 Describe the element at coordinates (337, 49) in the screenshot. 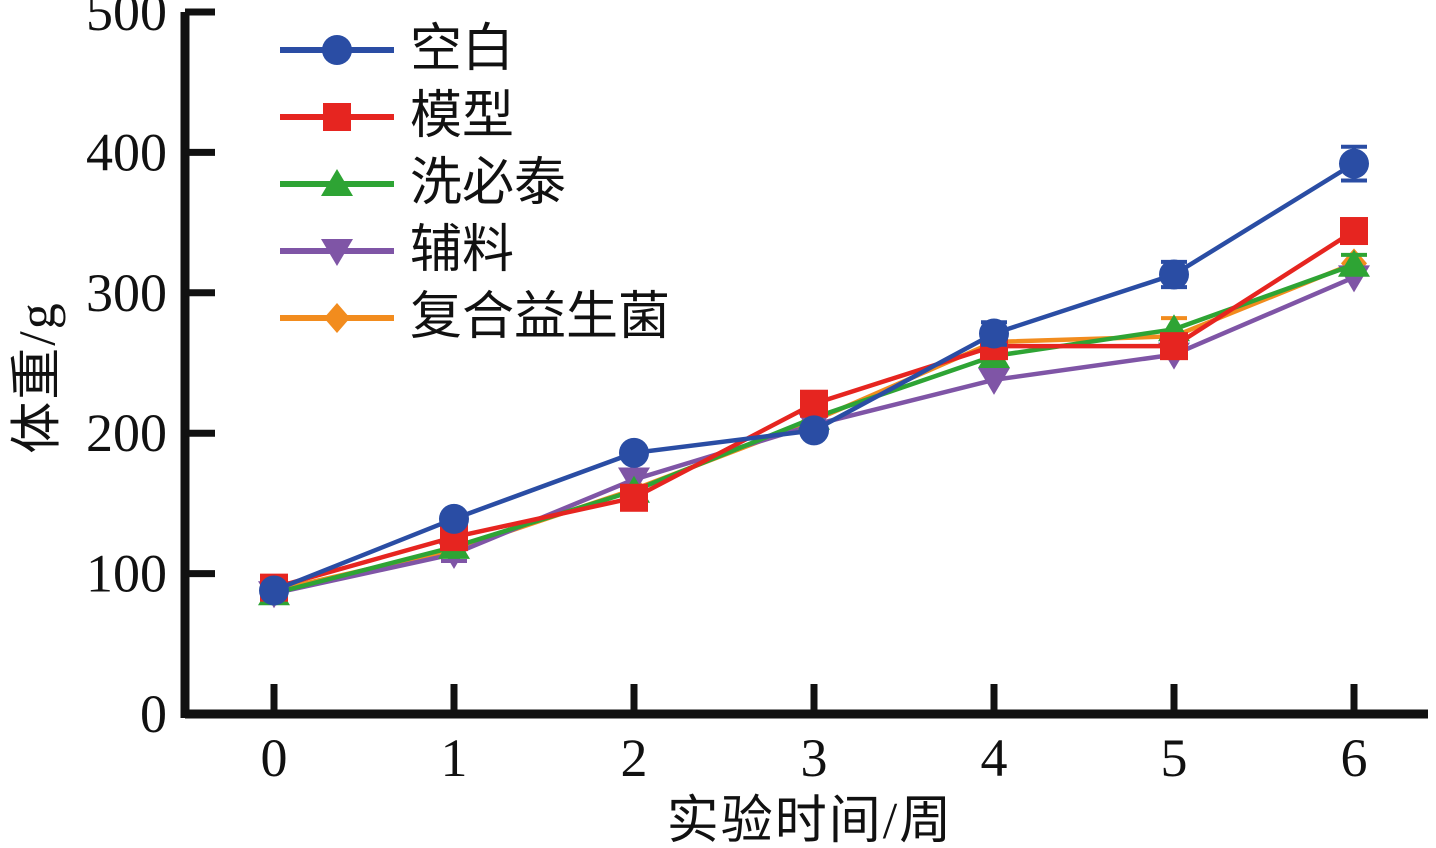

I see `circle-marker-icon` at that location.